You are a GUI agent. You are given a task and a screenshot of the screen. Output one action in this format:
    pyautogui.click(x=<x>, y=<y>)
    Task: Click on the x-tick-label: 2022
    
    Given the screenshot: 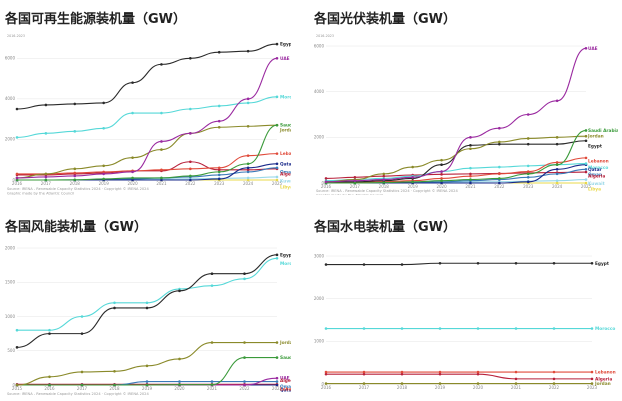 What is the action you would take?
    pyautogui.click(x=244, y=388)
    